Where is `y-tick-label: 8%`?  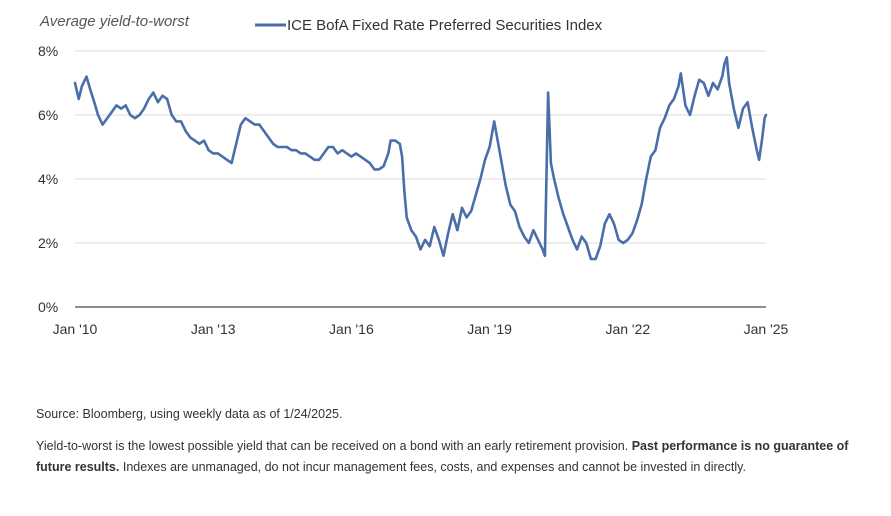
y-tick-label: 8% is located at coordinates (48, 51).